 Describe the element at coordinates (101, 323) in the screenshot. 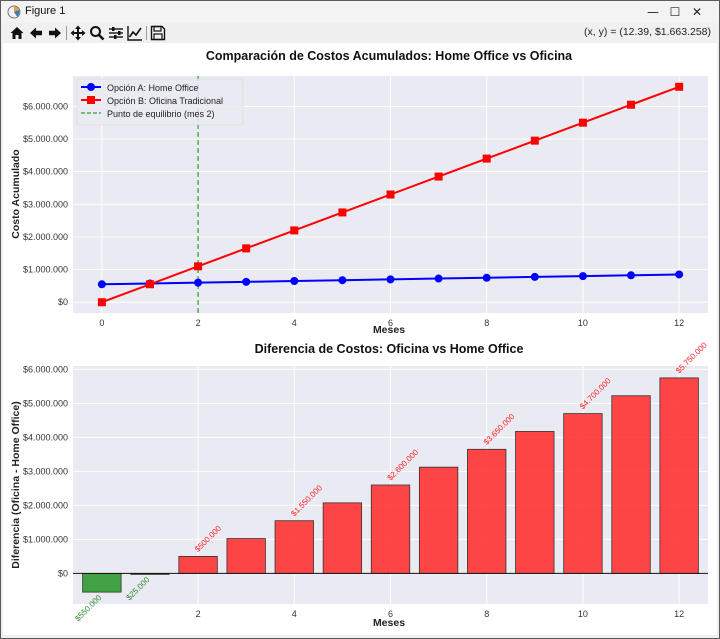

I see `x-tick-label: 0` at that location.